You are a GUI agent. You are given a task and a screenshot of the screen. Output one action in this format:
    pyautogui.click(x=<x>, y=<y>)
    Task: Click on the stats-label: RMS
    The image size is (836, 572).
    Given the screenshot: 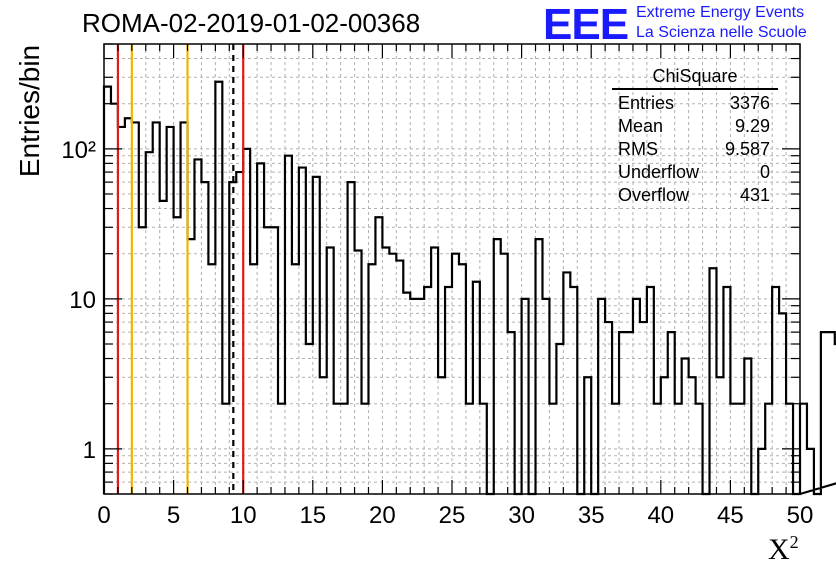 What is the action you would take?
    pyautogui.click(x=638, y=149)
    